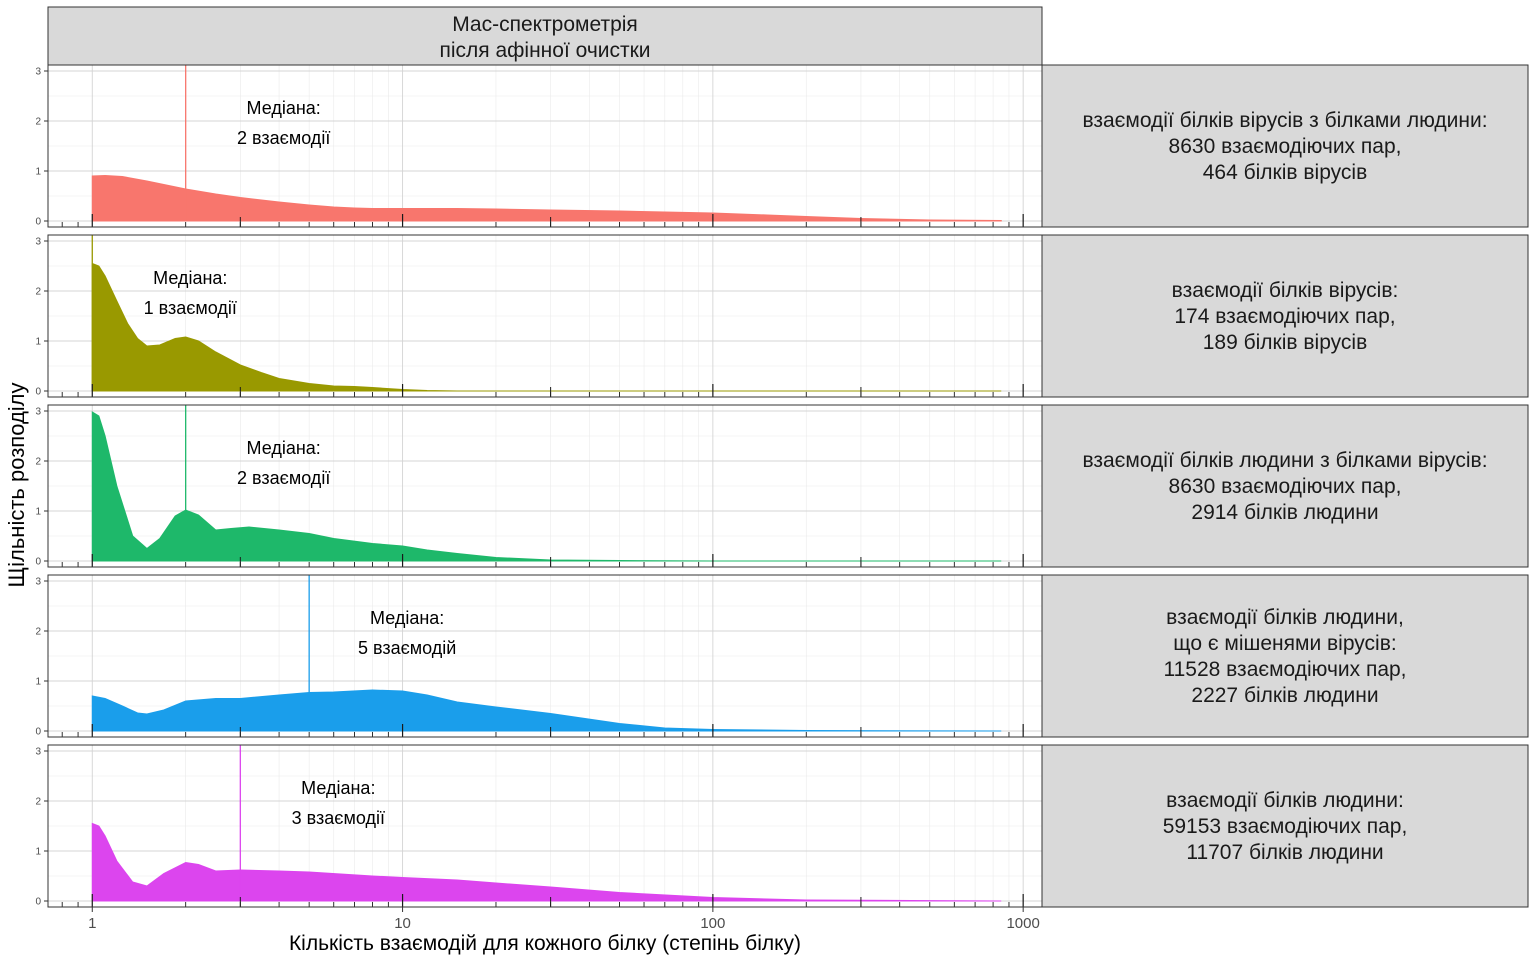 This screenshot has width=1536, height=960. Describe the element at coordinates (1284, 512) in the screenshot. I see `row-strip-text: 2914 білків людини` at that location.